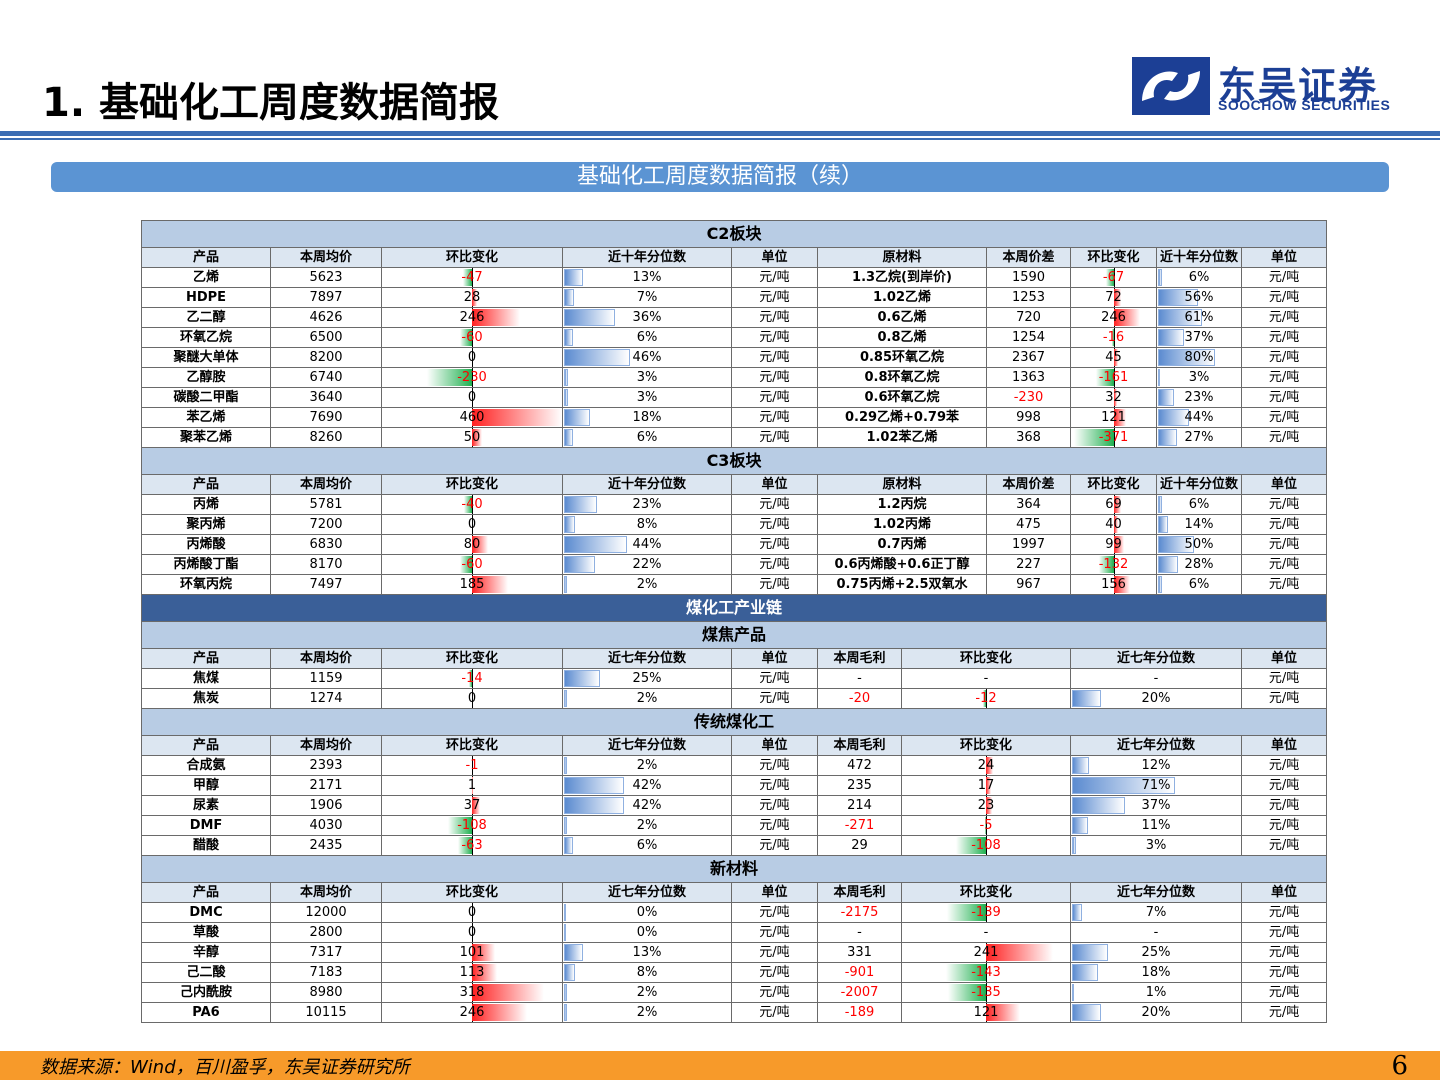  I want to click on seven-year-percentile: 42%, so click(647, 786).